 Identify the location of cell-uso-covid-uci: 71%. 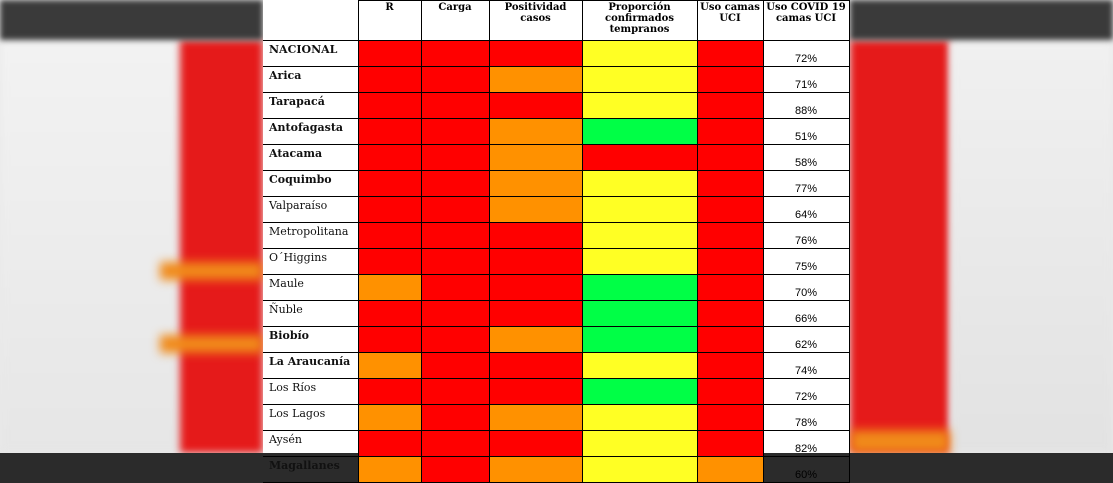
(806, 79).